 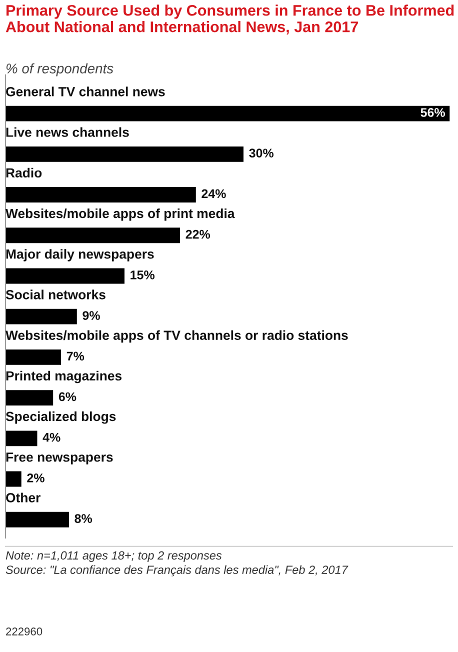 What do you see at coordinates (59, 458) in the screenshot?
I see `y-tick-label: Free newspapers` at bounding box center [59, 458].